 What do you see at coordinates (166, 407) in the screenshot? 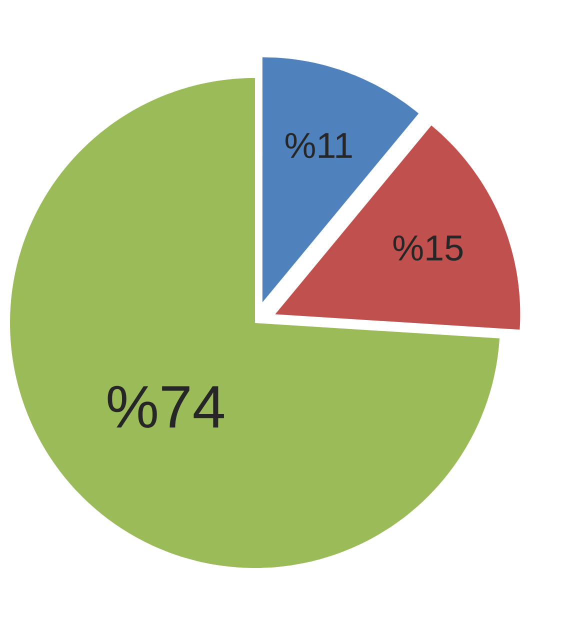
I see `data-label: %74` at bounding box center [166, 407].